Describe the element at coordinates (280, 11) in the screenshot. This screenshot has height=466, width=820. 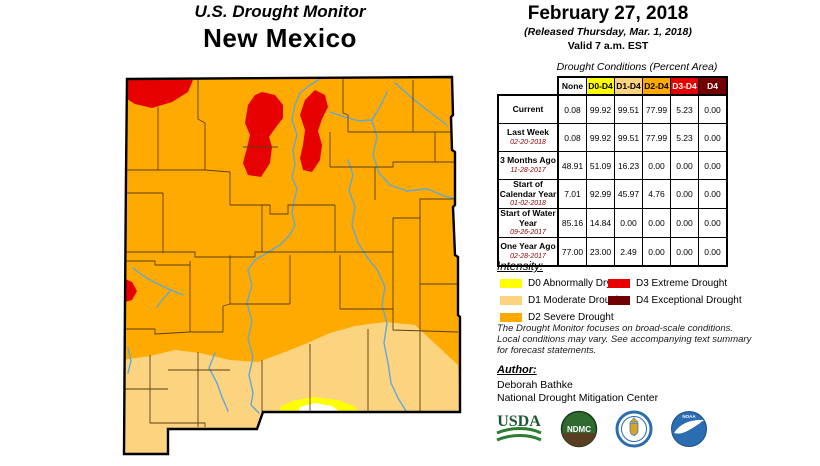
I see `program-title: U.S. Drought Monitor` at that location.